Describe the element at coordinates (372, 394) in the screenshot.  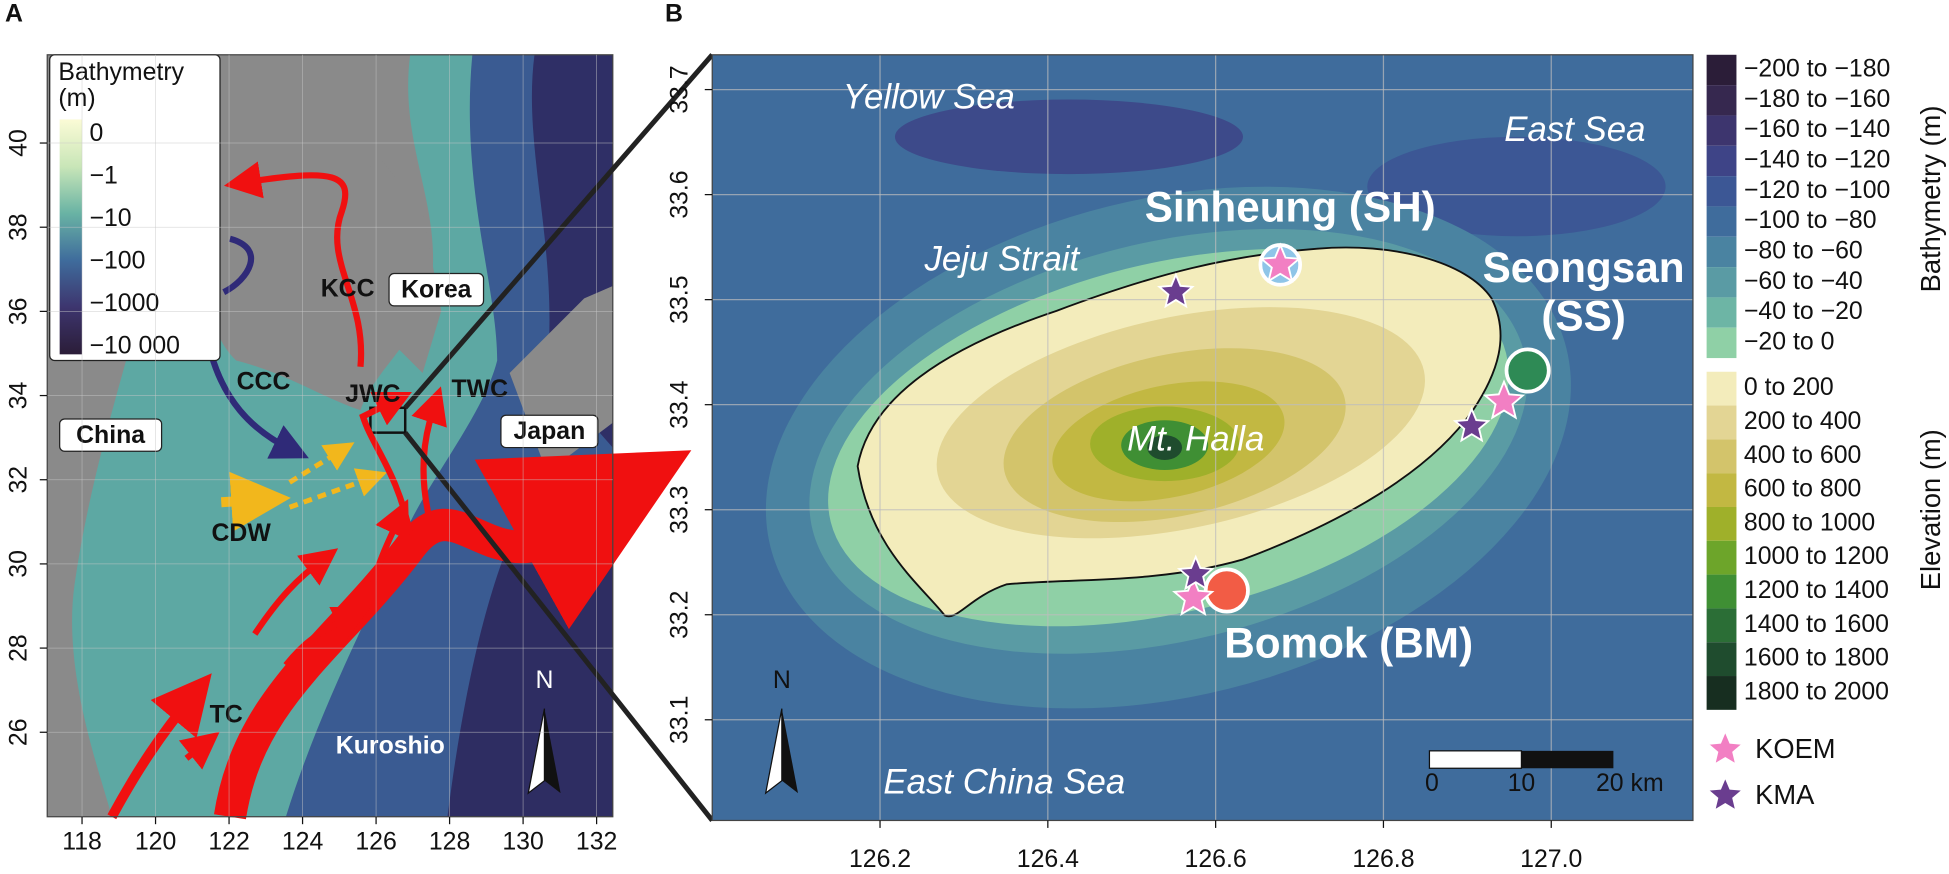
I see `map-label: JWC` at that location.